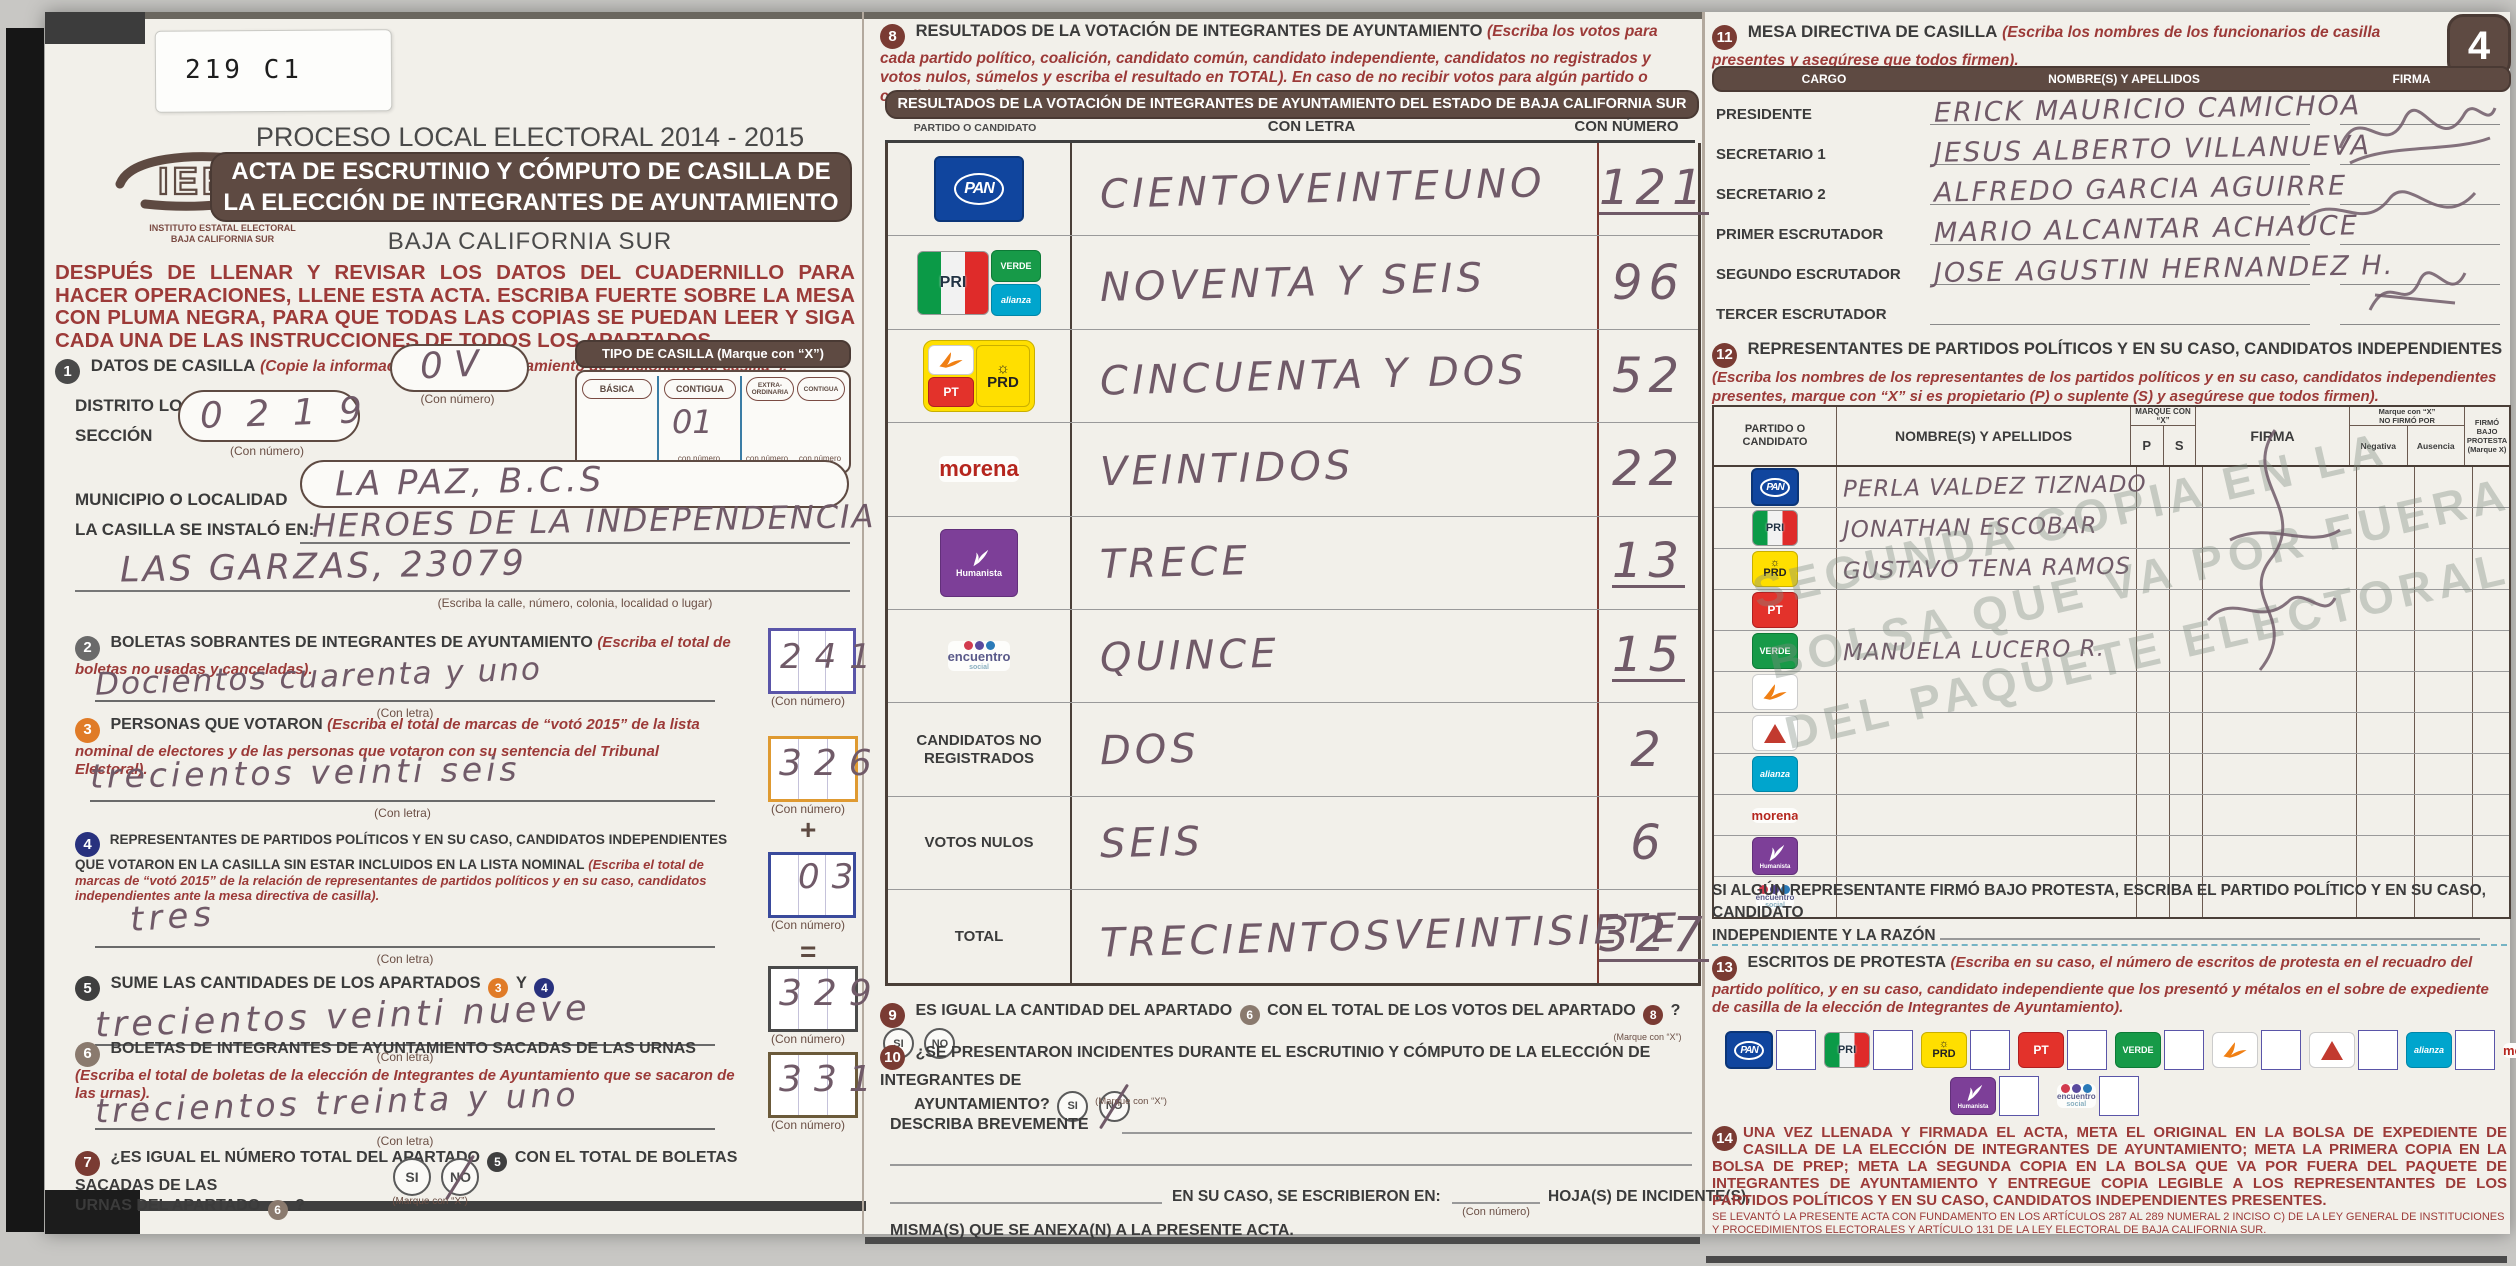 The width and height of the screenshot is (2516, 1266). Describe the element at coordinates (412, 1177) in the screenshot. I see `section7-si-option: SI` at that location.